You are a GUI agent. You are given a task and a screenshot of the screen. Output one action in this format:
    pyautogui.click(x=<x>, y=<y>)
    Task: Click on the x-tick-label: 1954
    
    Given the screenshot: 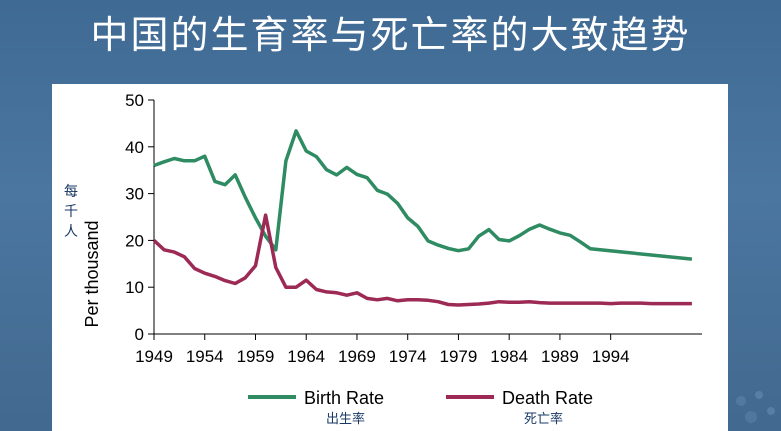 What is the action you would take?
    pyautogui.click(x=205, y=356)
    